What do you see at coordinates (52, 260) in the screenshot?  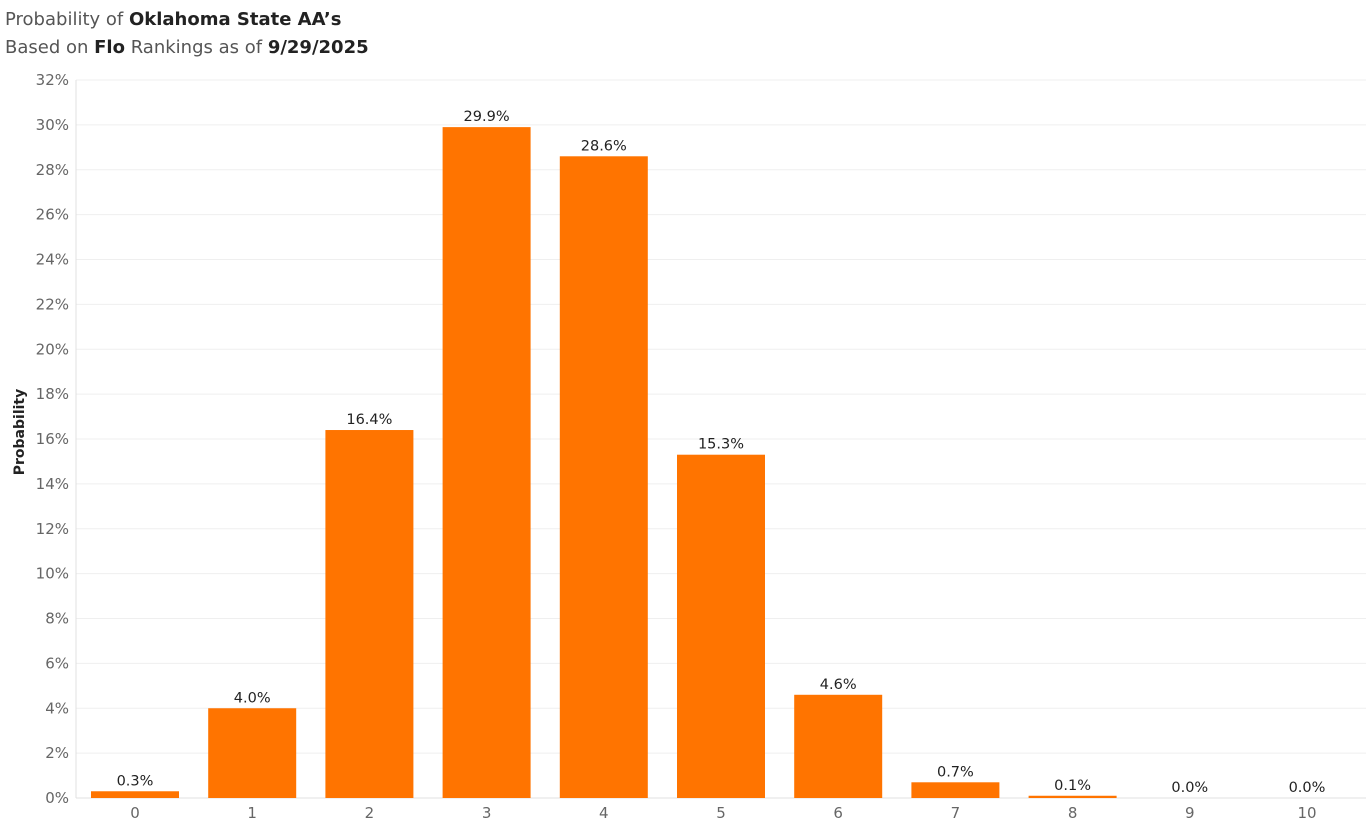 I see `y-tick-label: 24%` at bounding box center [52, 260].